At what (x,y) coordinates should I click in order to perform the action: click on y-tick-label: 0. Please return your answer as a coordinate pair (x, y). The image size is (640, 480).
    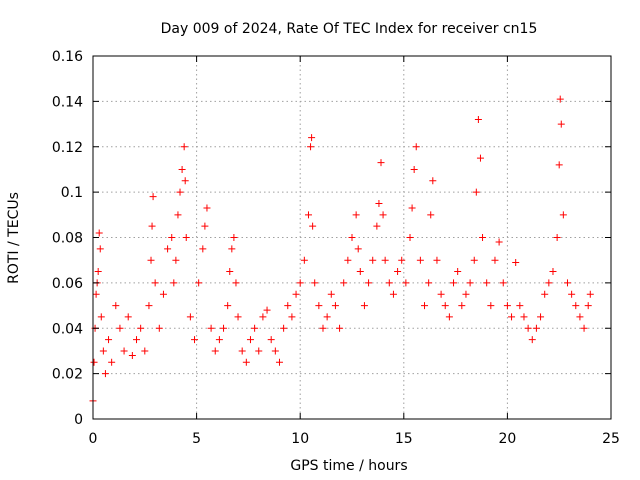
    Looking at the image, I should click on (78, 420).